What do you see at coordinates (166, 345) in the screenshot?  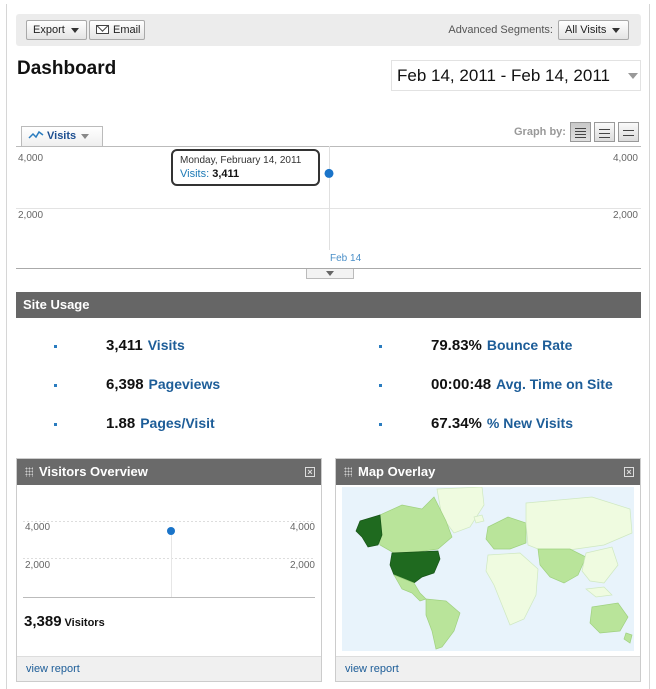 I see `metric-label-link: Visits` at bounding box center [166, 345].